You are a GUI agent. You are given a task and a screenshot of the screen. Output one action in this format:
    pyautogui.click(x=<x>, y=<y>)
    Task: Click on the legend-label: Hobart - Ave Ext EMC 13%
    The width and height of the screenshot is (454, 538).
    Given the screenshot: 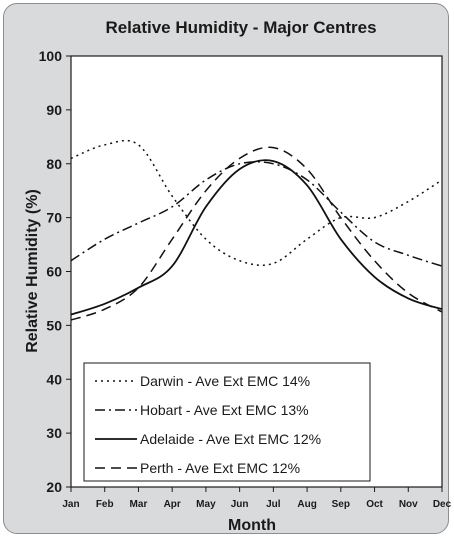 What is the action you would take?
    pyautogui.click(x=224, y=410)
    